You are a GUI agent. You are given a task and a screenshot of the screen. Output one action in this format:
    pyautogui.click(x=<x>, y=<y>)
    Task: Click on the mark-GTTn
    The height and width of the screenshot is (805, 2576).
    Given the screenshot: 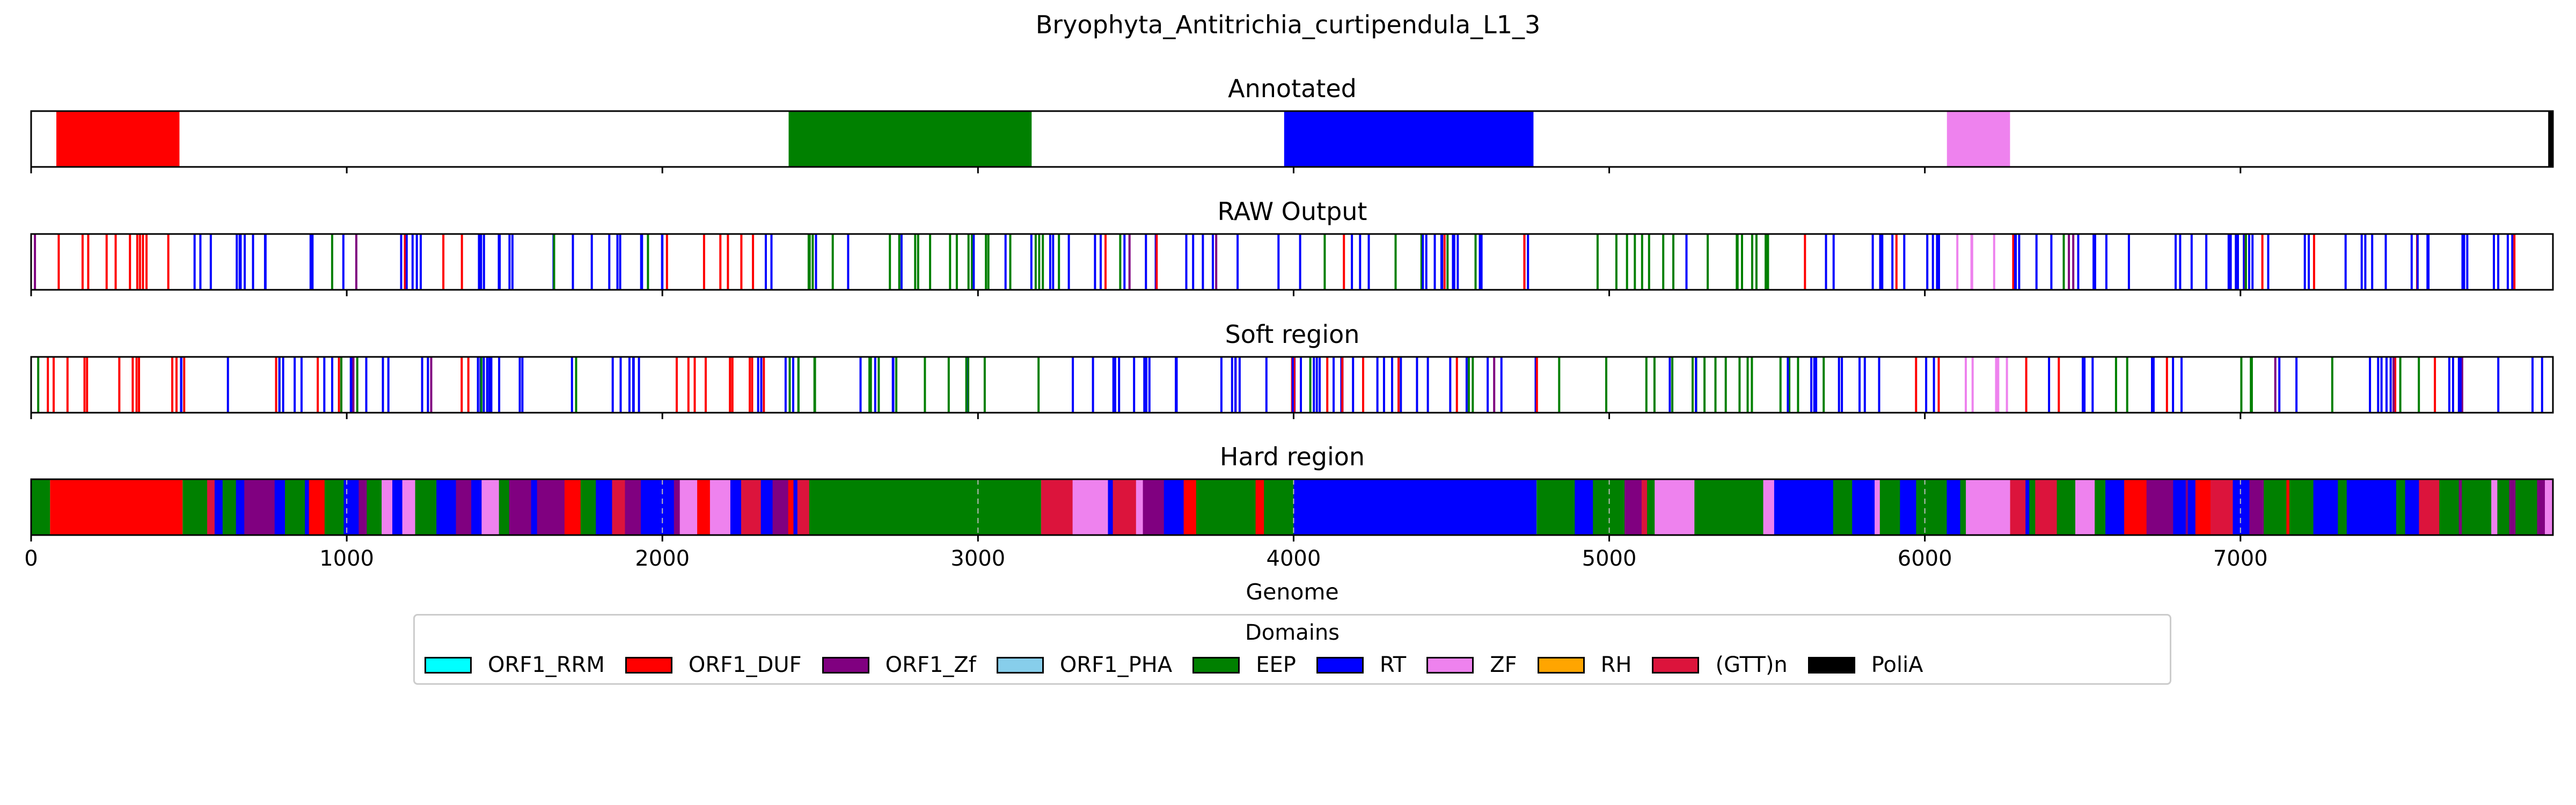 What is the action you would take?
    pyautogui.click(x=1052, y=507)
    